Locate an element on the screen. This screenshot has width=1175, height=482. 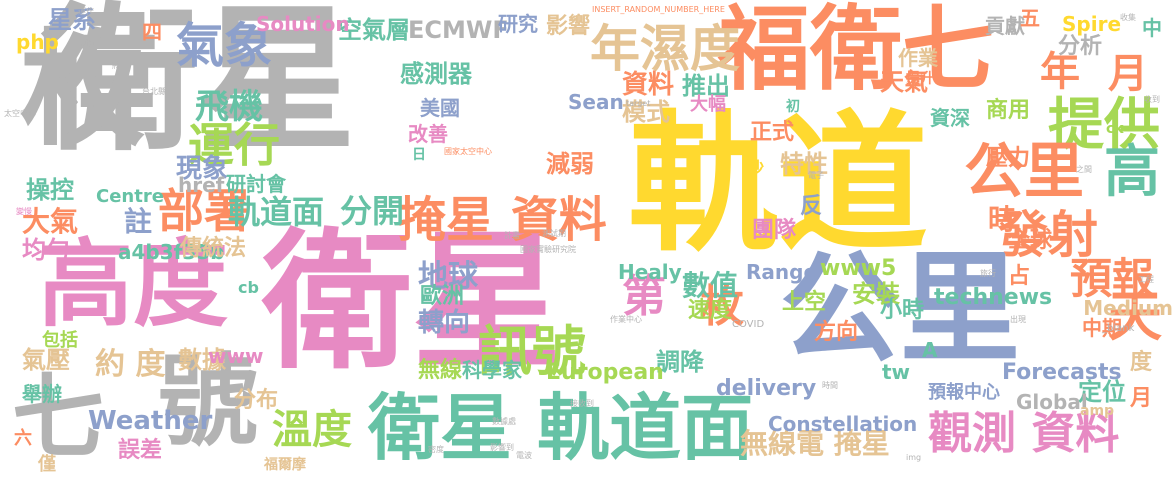
cloud-word: 占 is located at coordinates (1019, 276).